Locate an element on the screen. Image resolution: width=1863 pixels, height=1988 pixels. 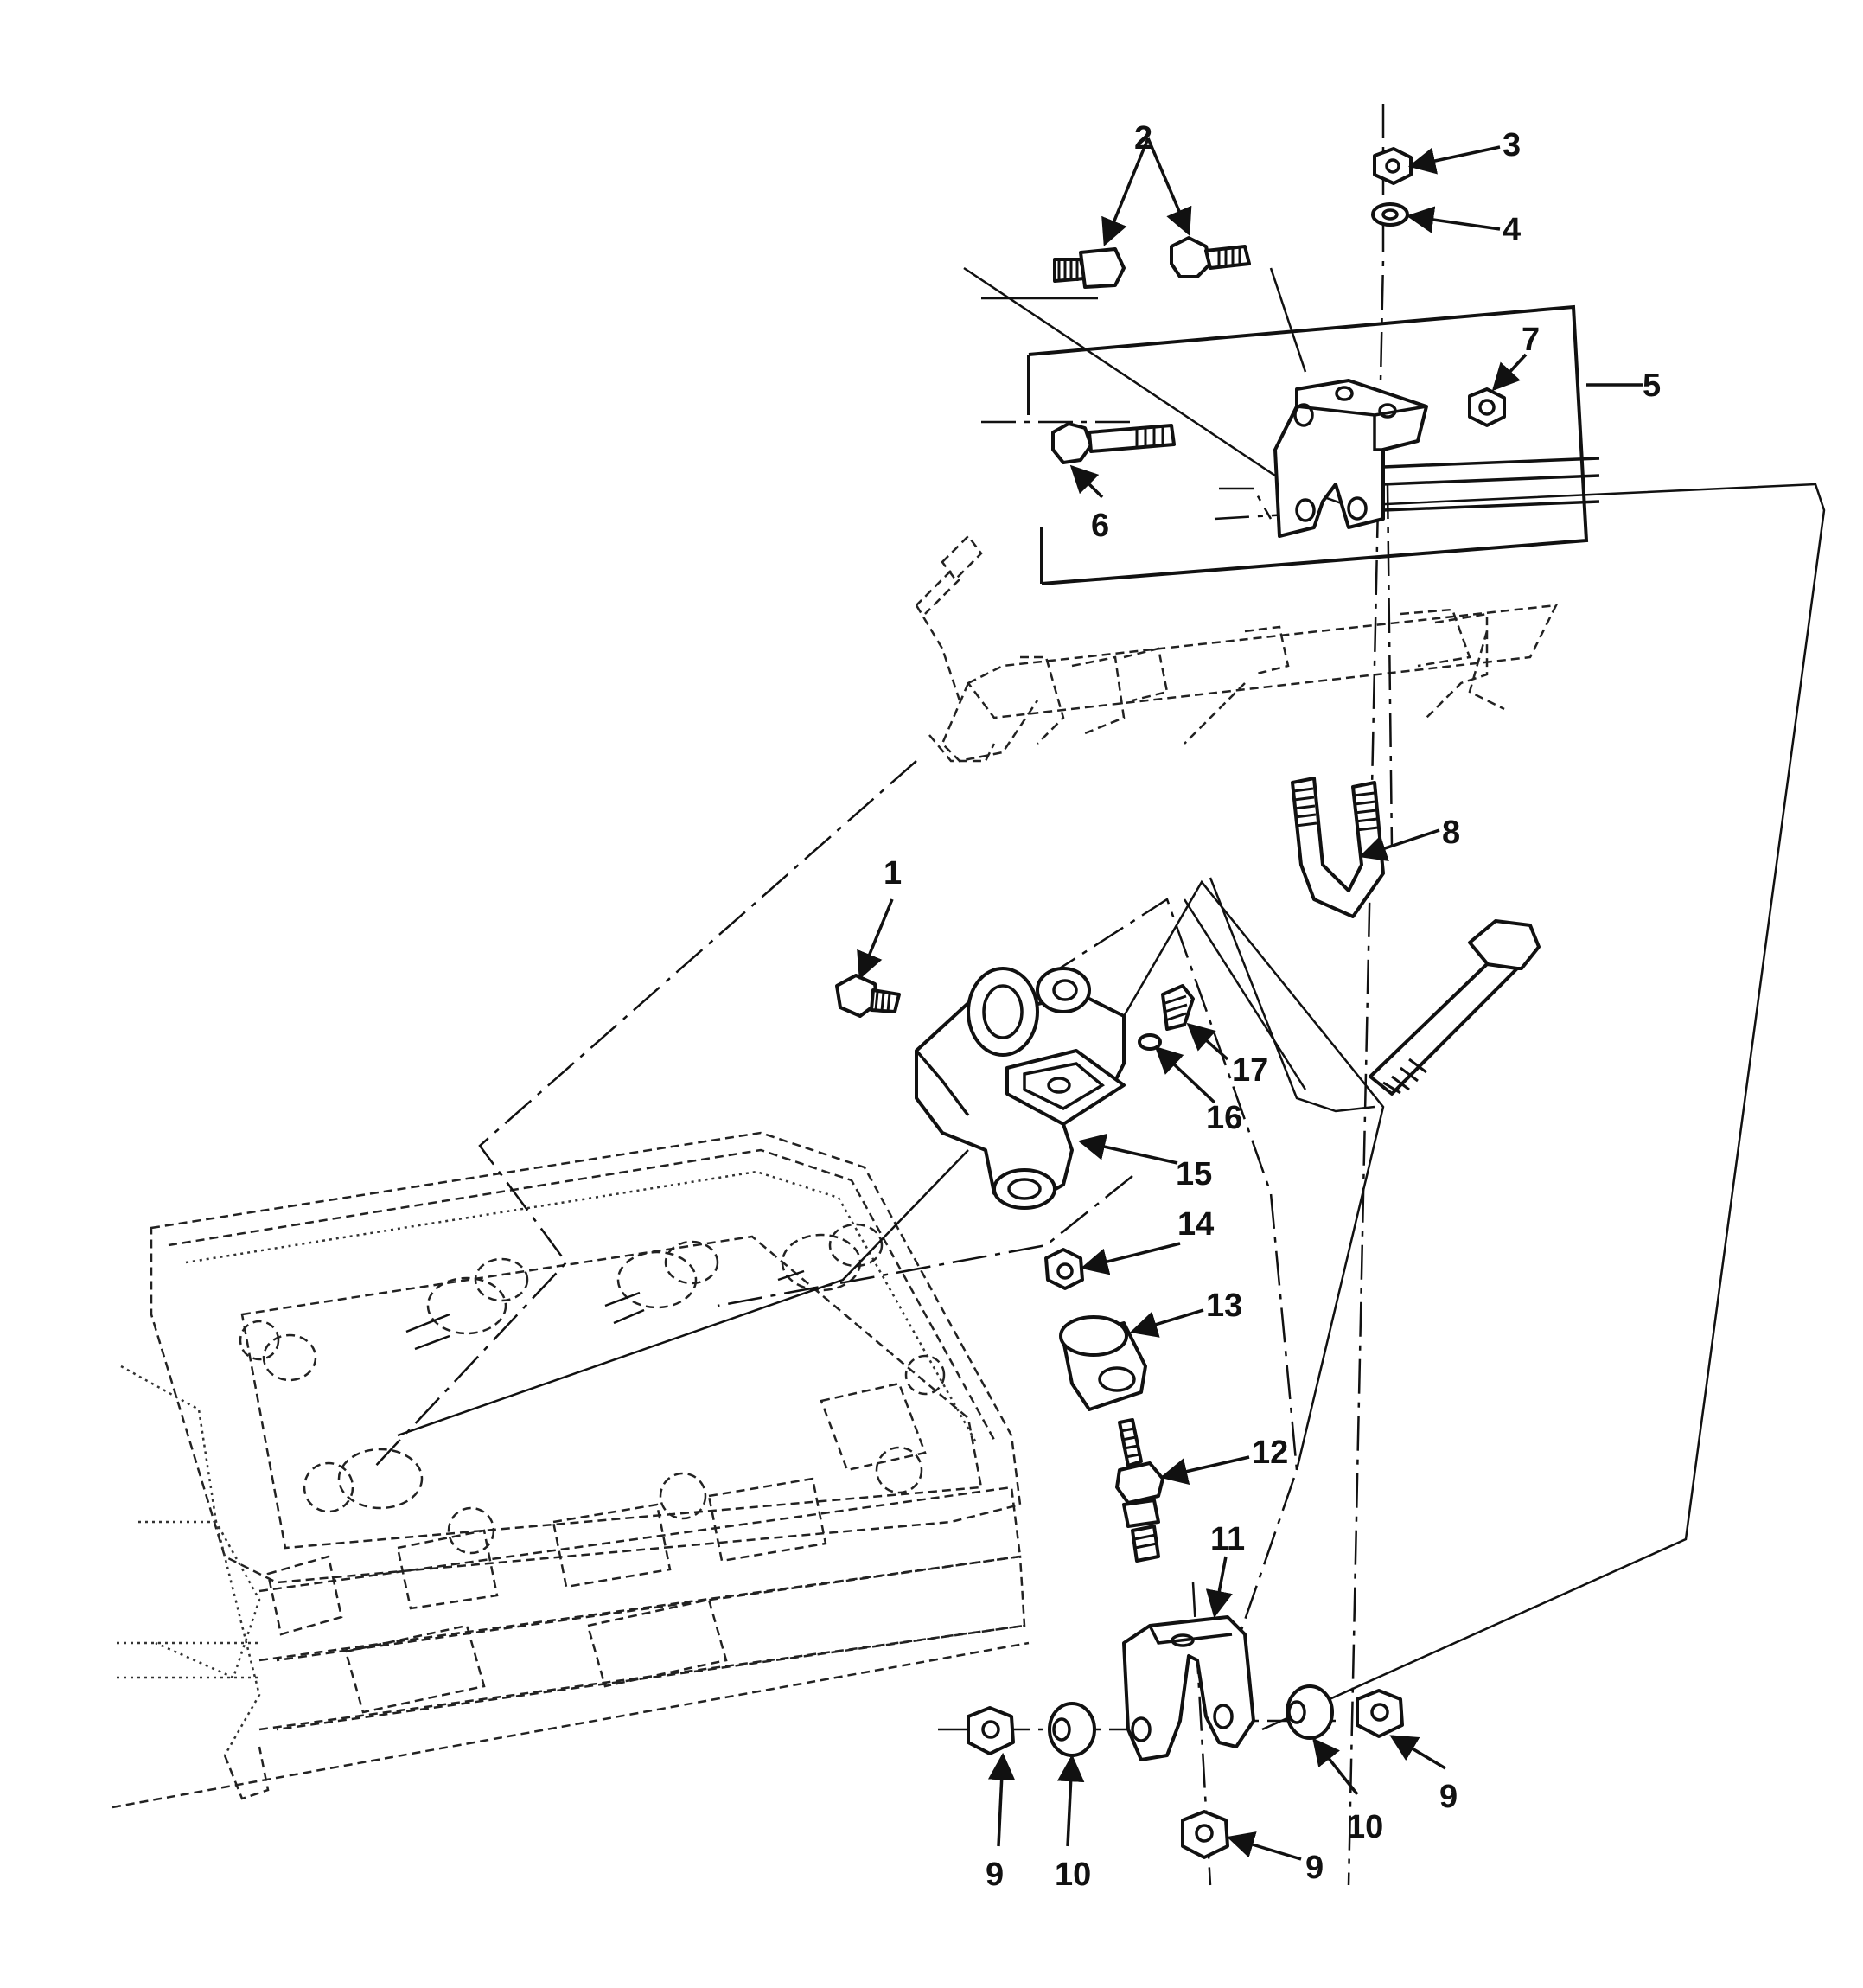
ball-stud is located at coordinates (1139, 1490).